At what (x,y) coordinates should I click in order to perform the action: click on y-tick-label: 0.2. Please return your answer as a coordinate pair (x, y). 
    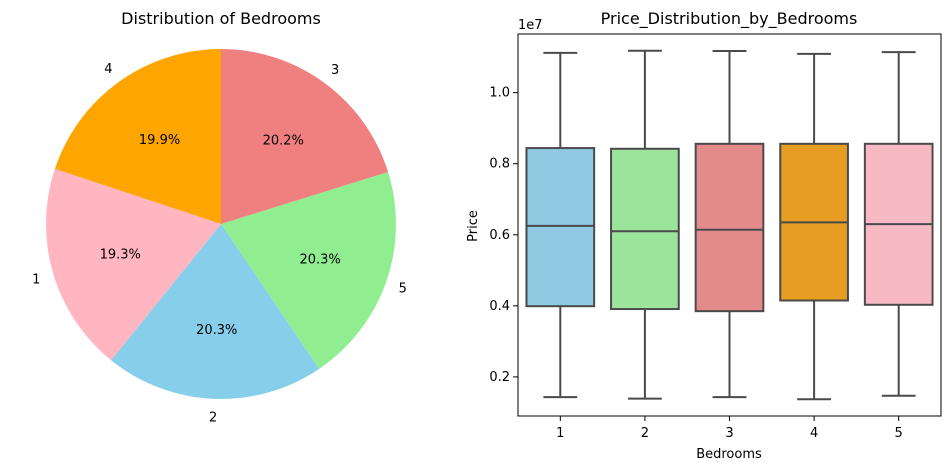
    Looking at the image, I should click on (499, 377).